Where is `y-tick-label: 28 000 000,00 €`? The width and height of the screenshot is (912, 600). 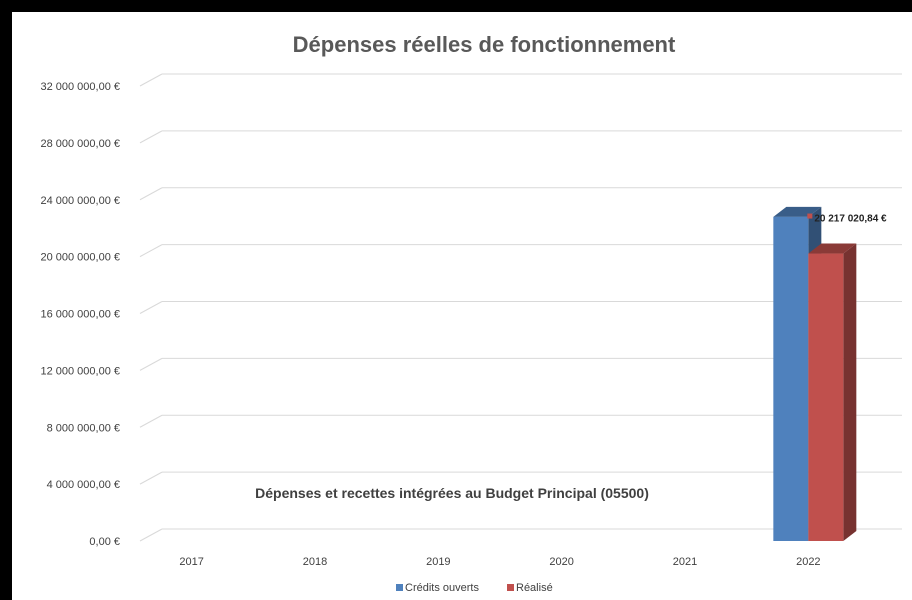 y-tick-label: 28 000 000,00 € is located at coordinates (80, 144).